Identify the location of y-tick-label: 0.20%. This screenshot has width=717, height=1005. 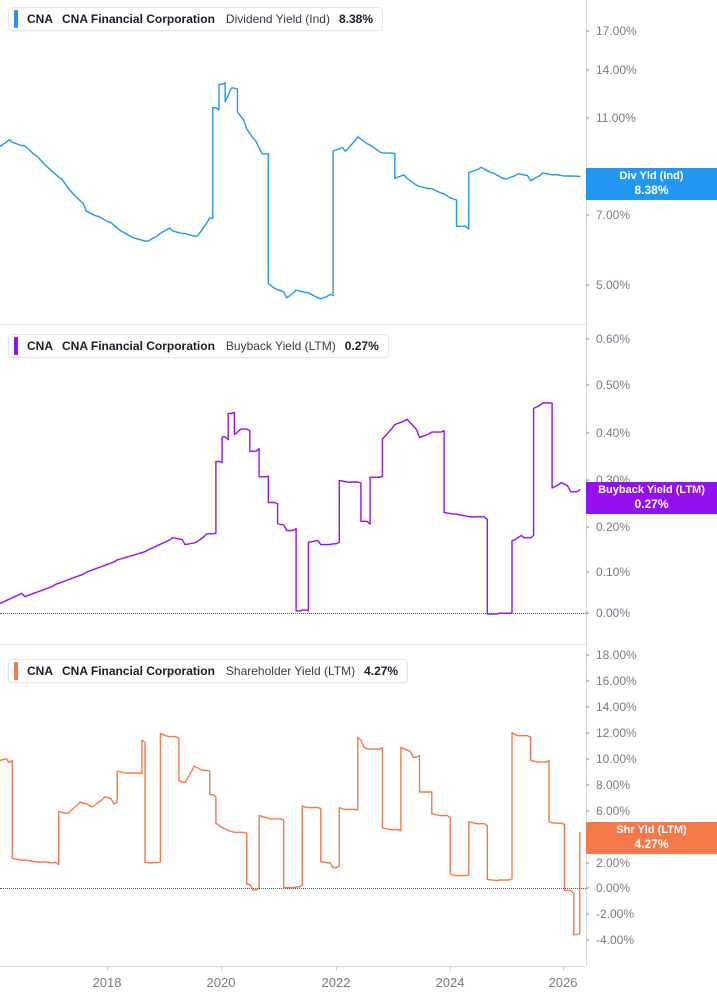
(613, 527).